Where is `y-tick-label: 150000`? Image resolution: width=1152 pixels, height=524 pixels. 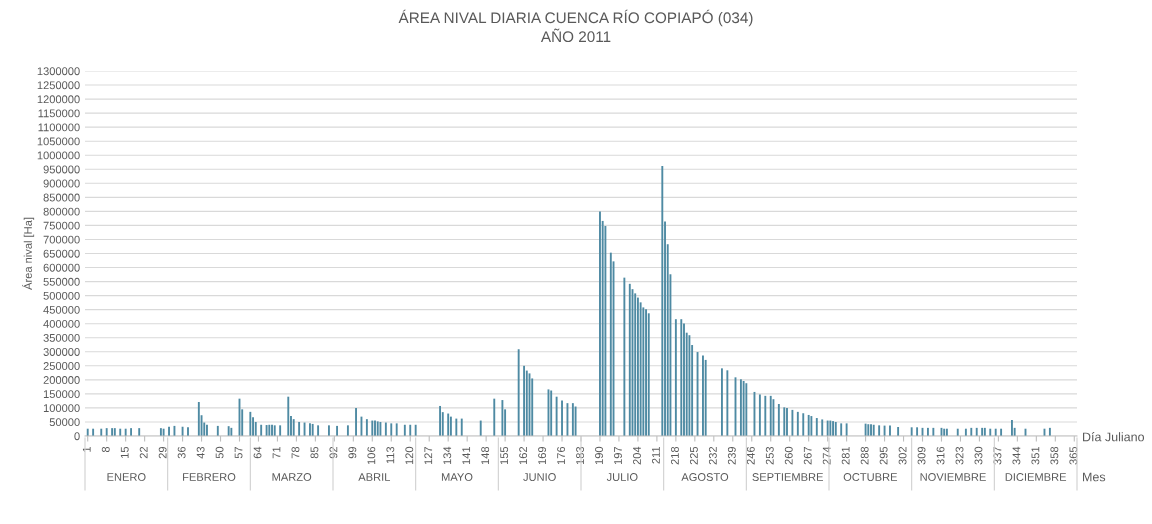
y-tick-label: 150000 is located at coordinates (61, 394).